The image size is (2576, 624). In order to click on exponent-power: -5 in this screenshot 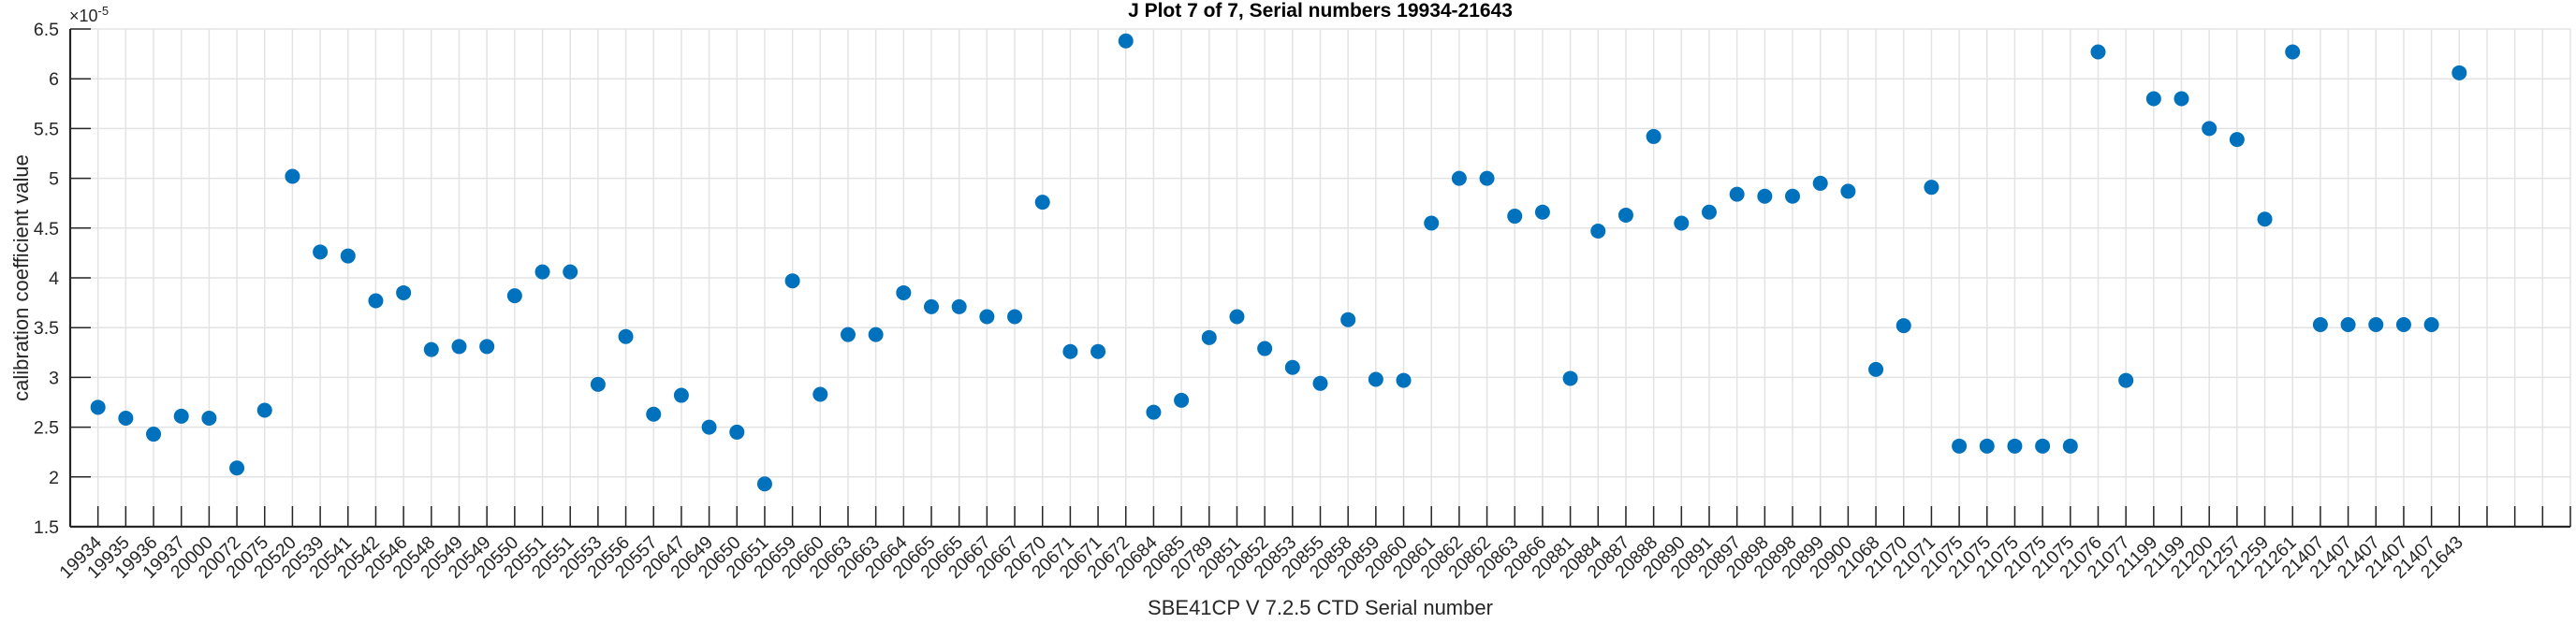, I will do `click(103, 11)`.